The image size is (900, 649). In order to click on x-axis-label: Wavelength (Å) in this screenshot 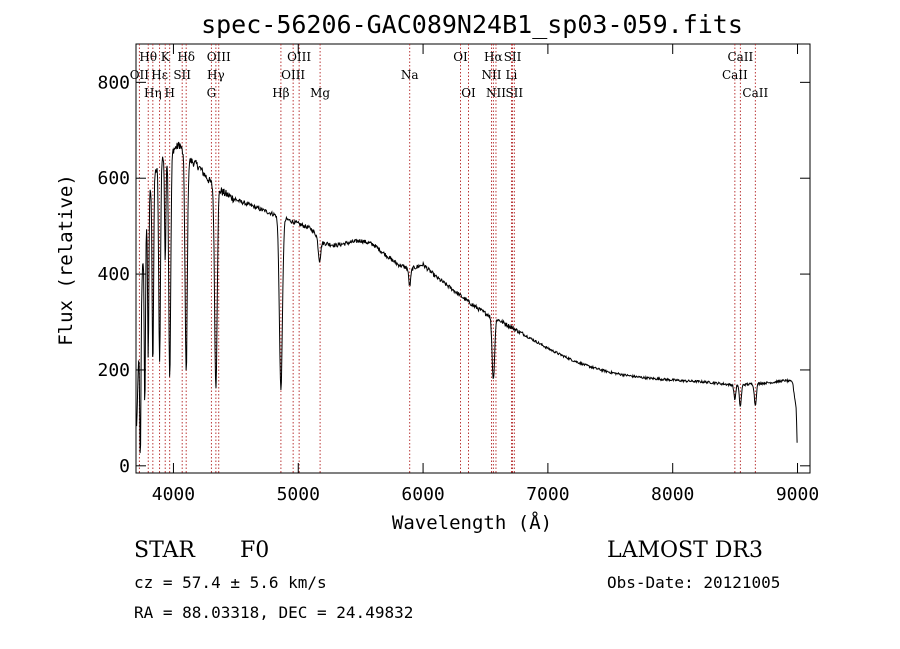, I will do `click(472, 522)`.